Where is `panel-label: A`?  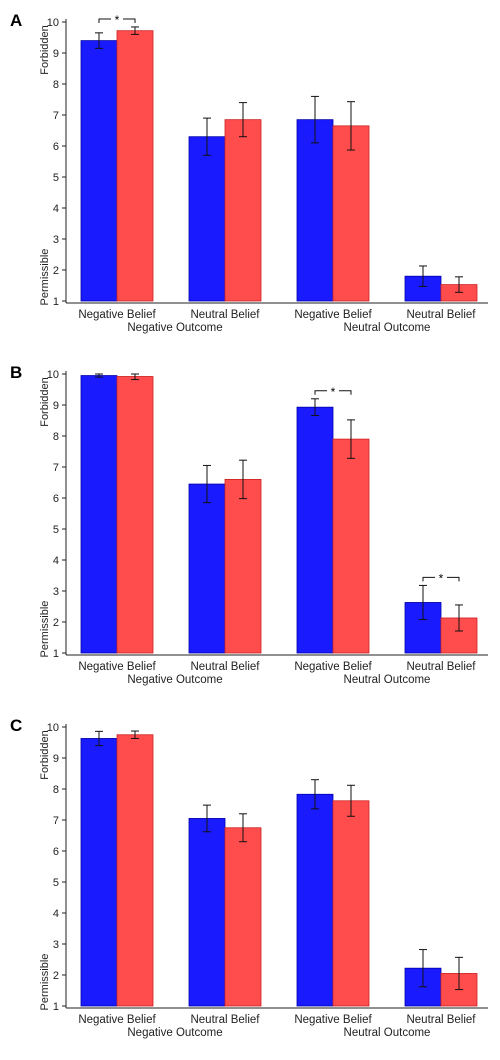 panel-label: A is located at coordinates (16, 20).